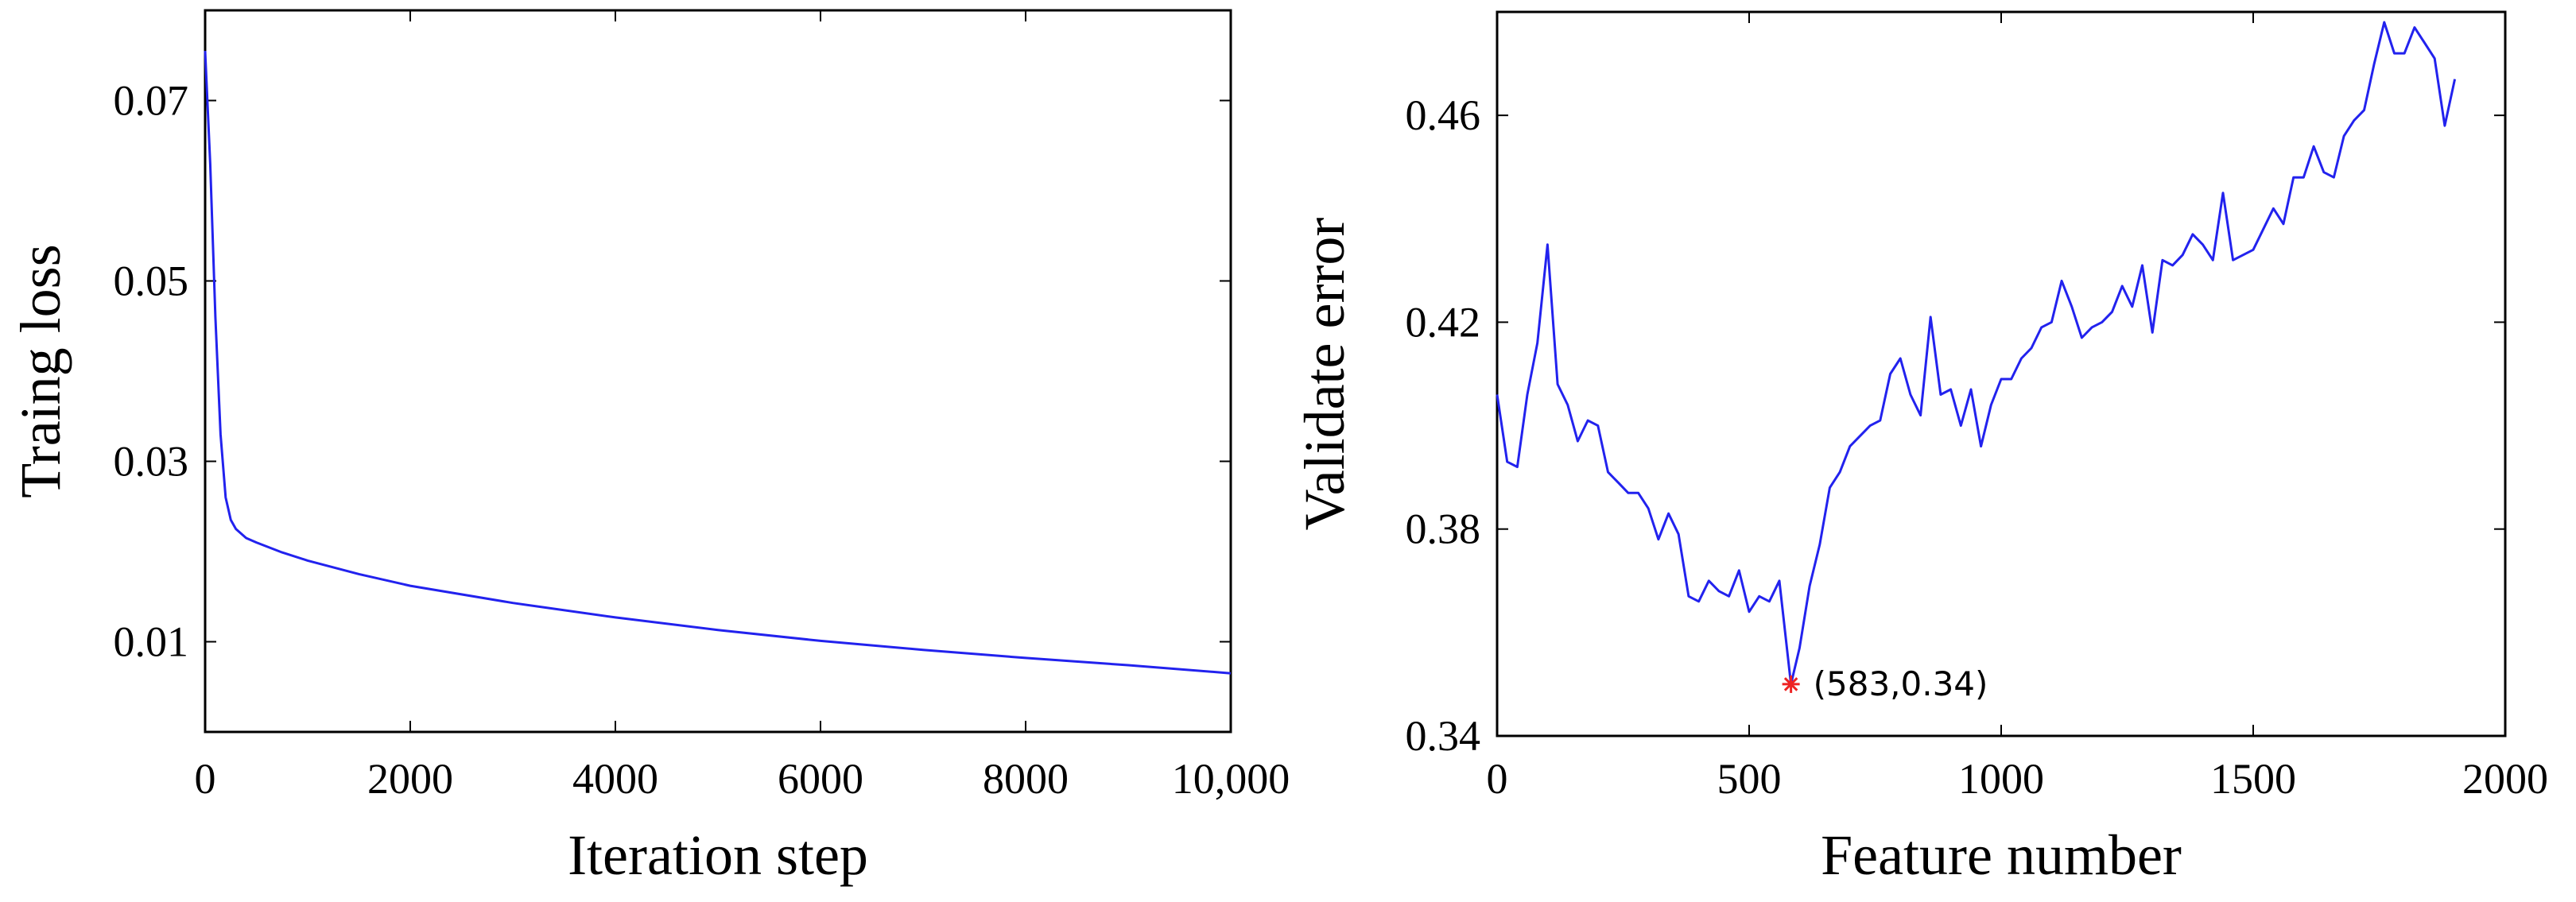 The image size is (2576, 902). What do you see at coordinates (40, 370) in the screenshot?
I see `y-axis-title: Traing loss` at bounding box center [40, 370].